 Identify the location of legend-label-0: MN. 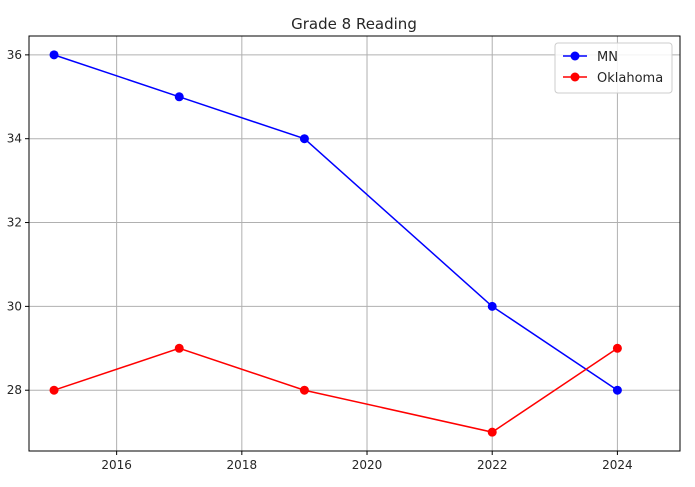
(607, 57).